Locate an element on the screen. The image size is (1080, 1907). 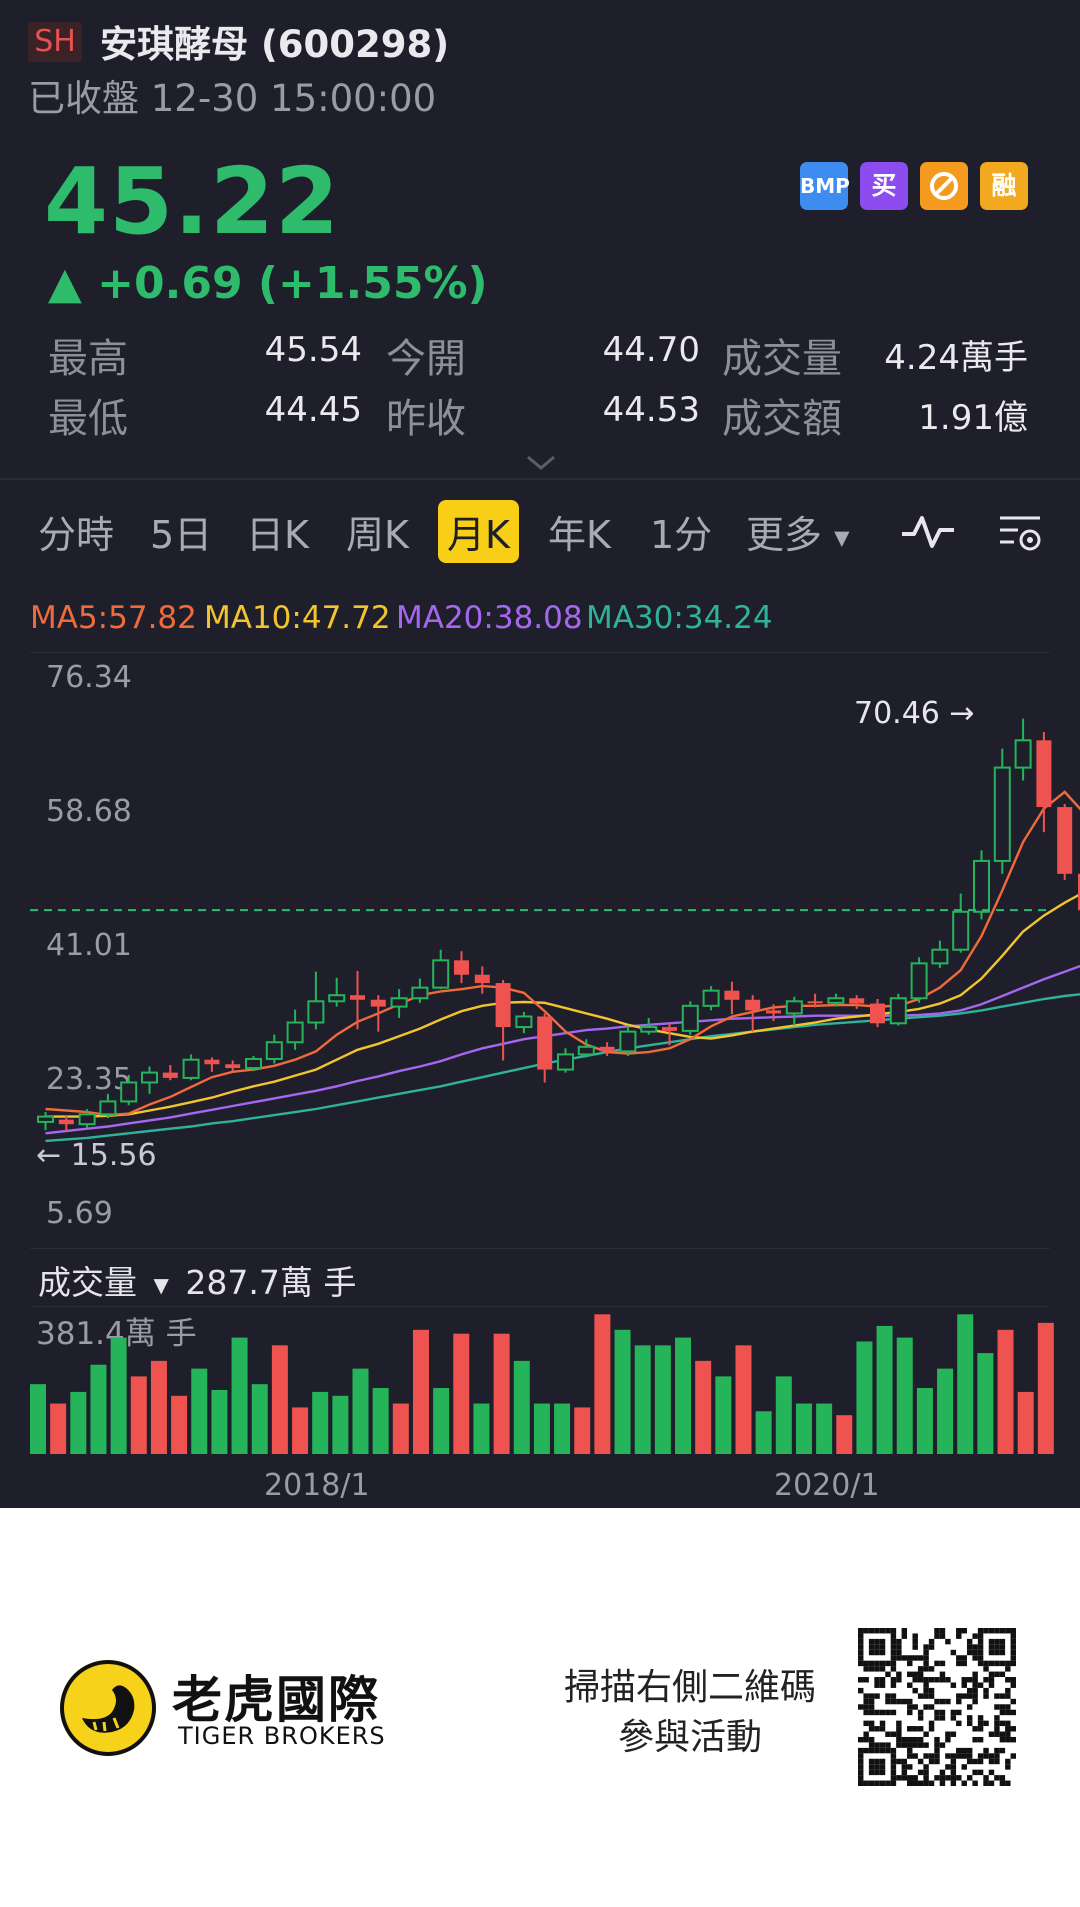
ma30-legend: MA30:34.24 is located at coordinates (679, 618).